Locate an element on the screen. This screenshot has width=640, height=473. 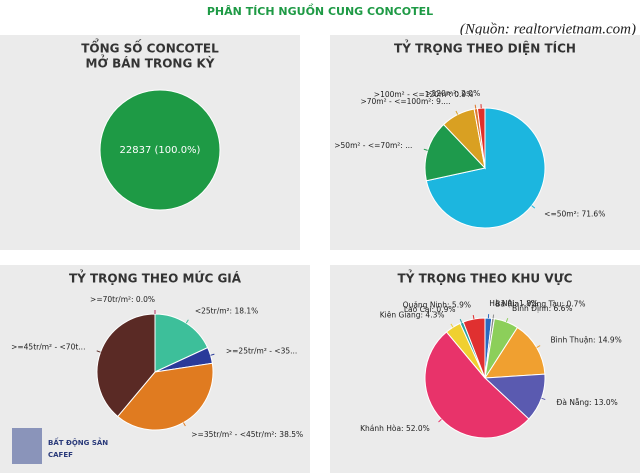
data-label: Đà Nẵng: 13.0% is located at coordinates (587, 402).